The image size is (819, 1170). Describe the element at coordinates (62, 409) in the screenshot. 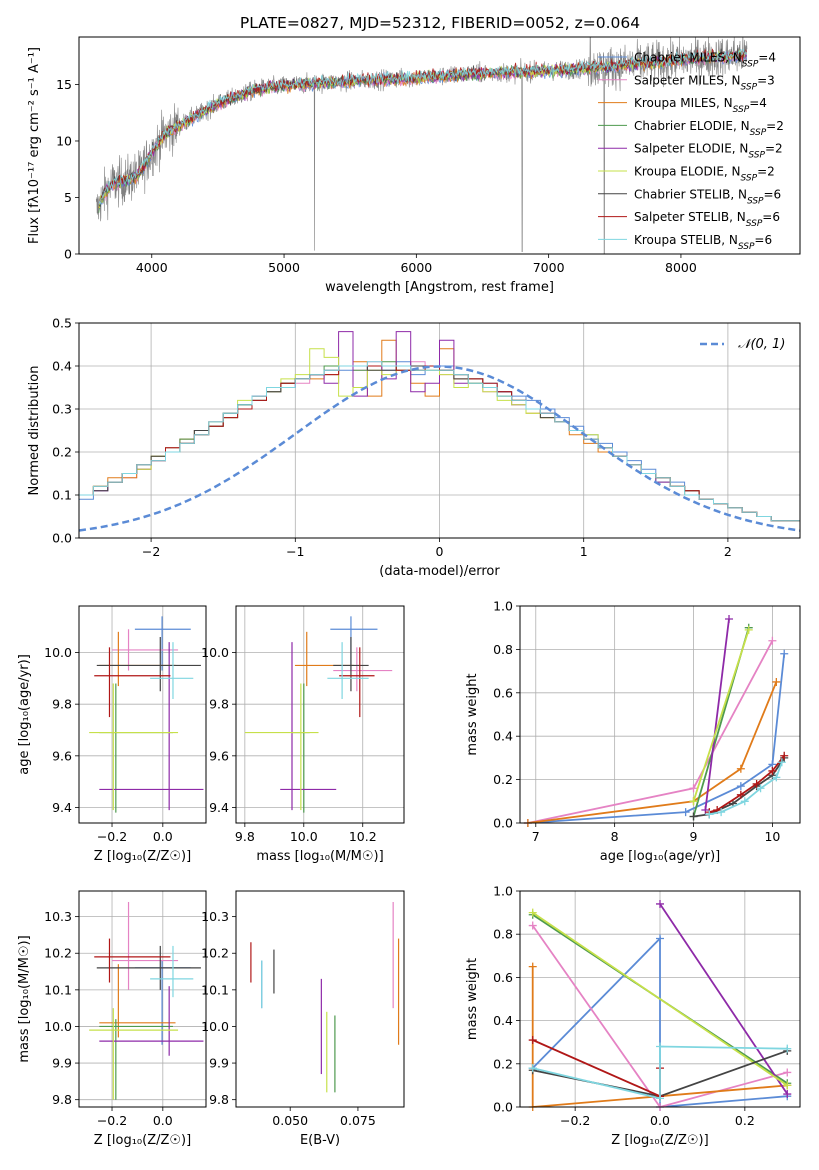

I see `y-tick-label: 0.3` at that location.